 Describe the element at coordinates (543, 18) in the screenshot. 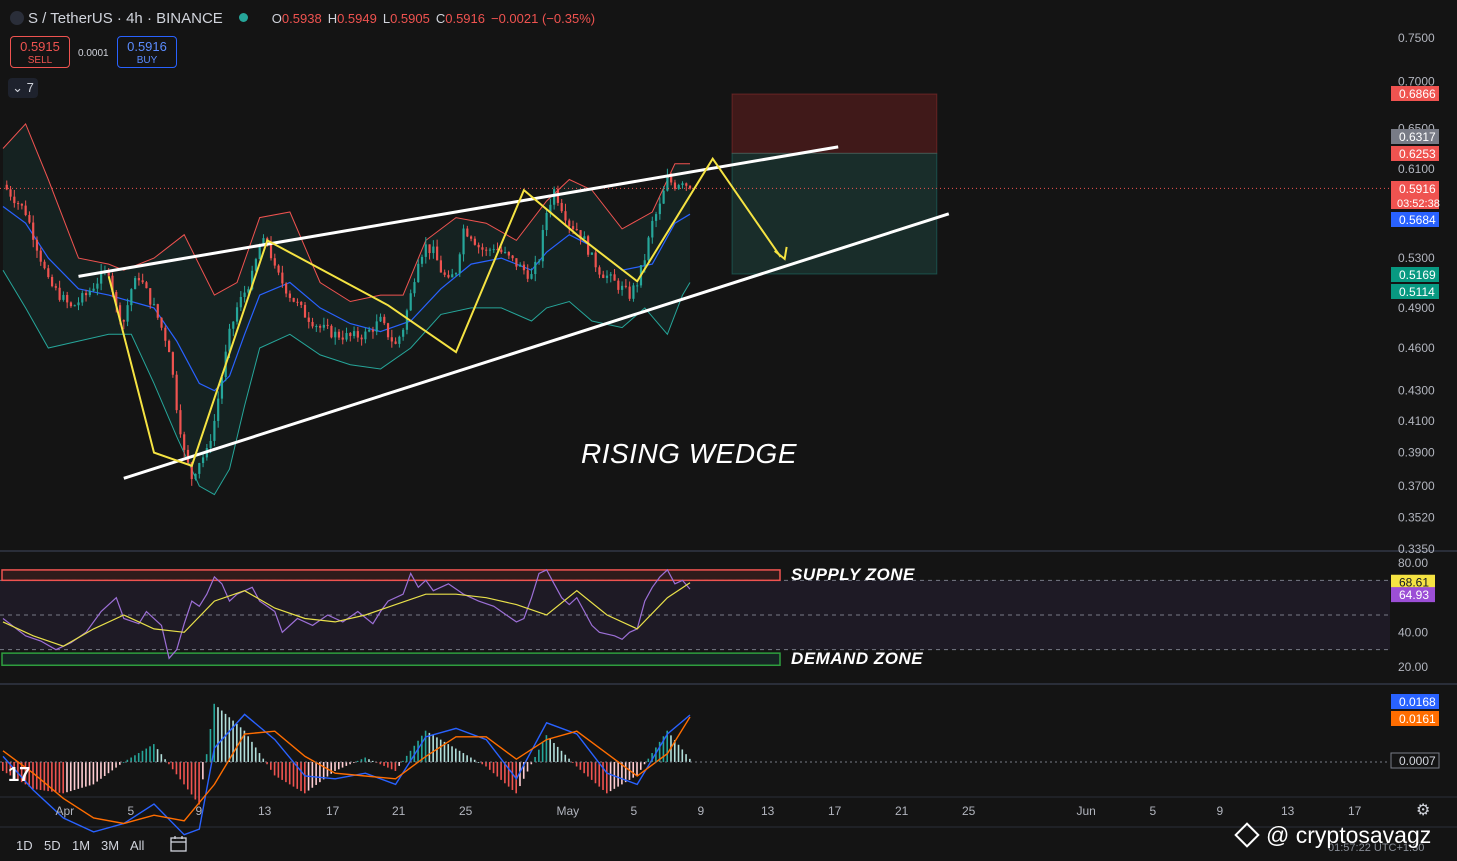

I see `change-value: −0.0021 (−0.35%)` at that location.